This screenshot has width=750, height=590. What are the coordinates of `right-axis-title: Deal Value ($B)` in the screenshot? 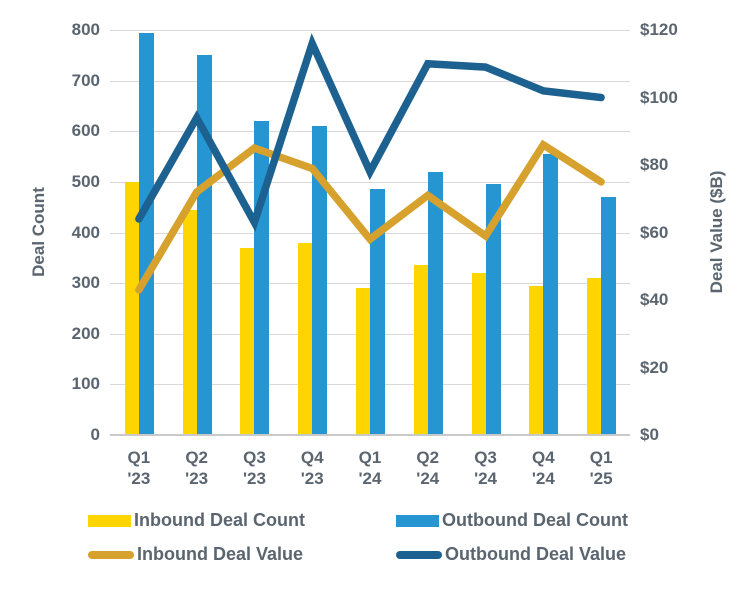 It's located at (716, 232).